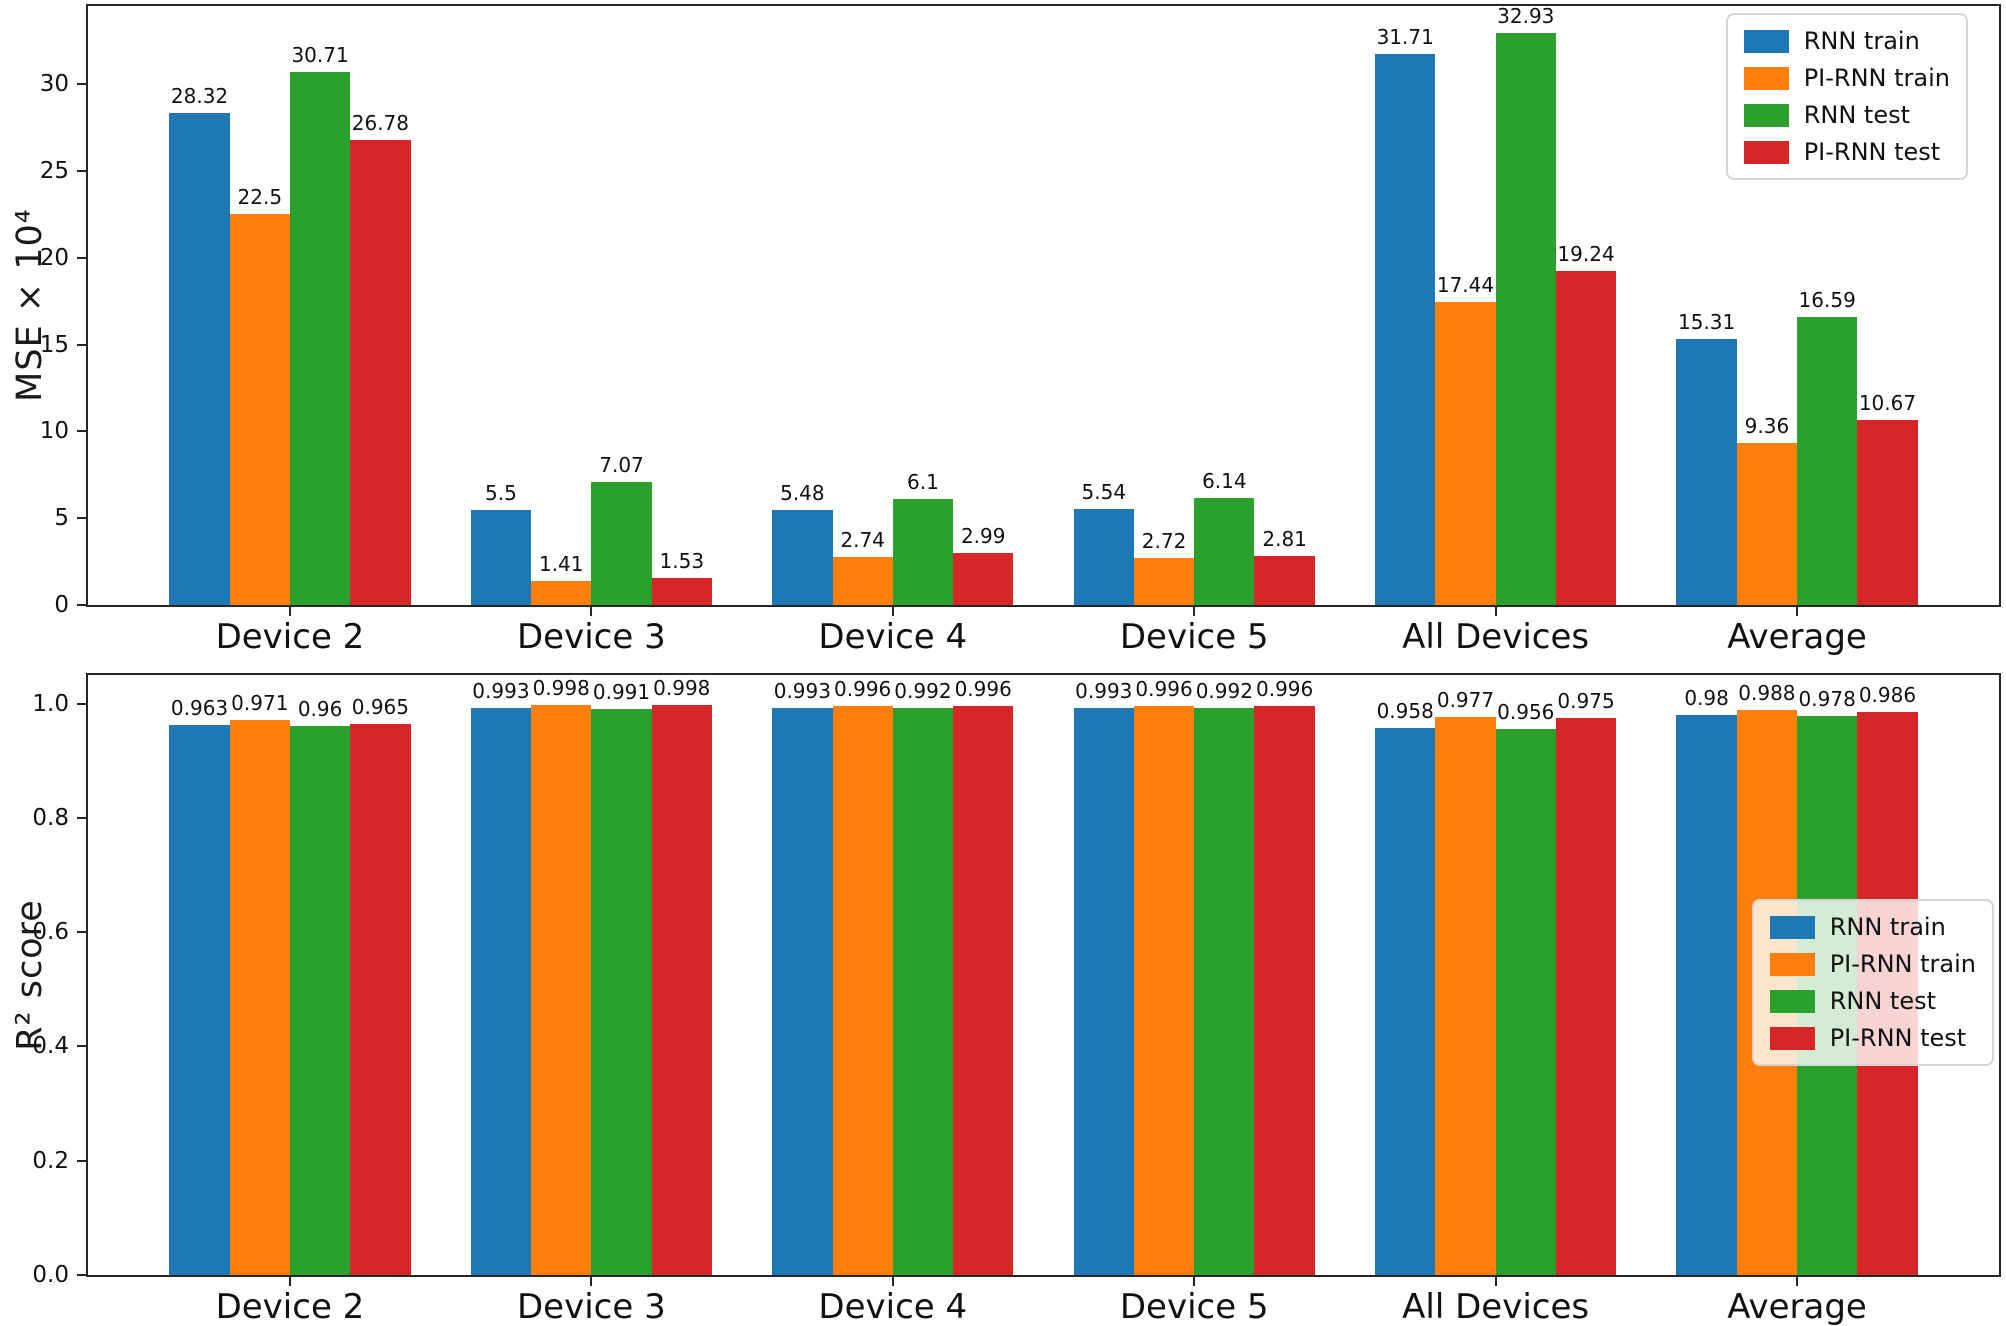  I want to click on value-label: 0.96, so click(320, 709).